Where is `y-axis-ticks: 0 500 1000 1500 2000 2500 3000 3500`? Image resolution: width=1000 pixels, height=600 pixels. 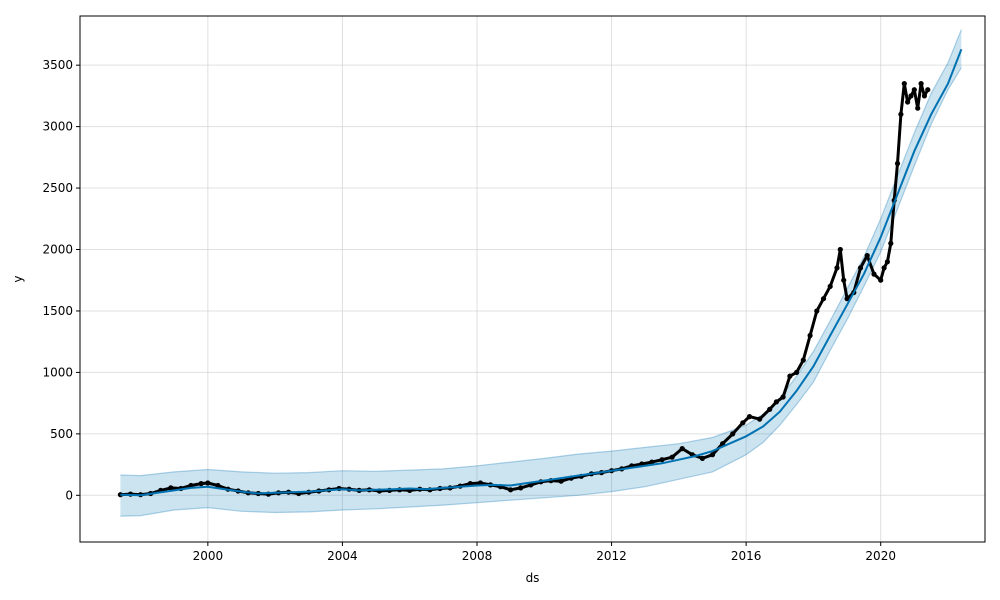 y-axis-ticks: 0 500 1000 1500 2000 2500 3000 3500 is located at coordinates (61, 280).